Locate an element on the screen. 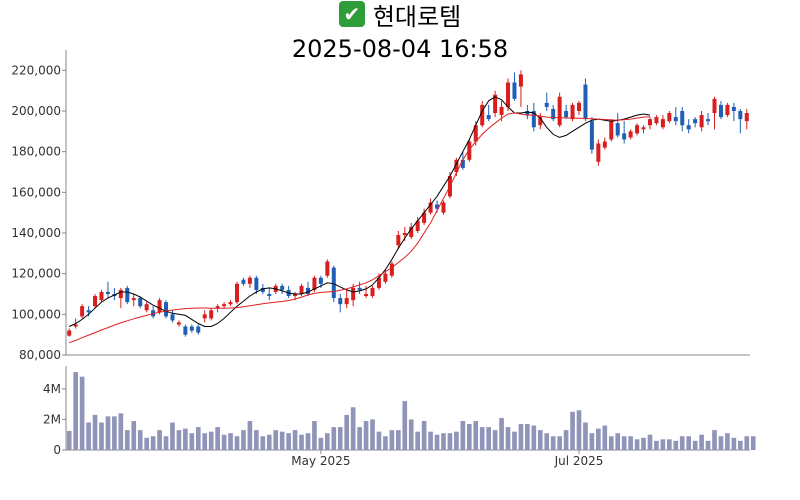  chart-header: ✔ 현대로템 2025-08-04 16:58 is located at coordinates (400, 32).